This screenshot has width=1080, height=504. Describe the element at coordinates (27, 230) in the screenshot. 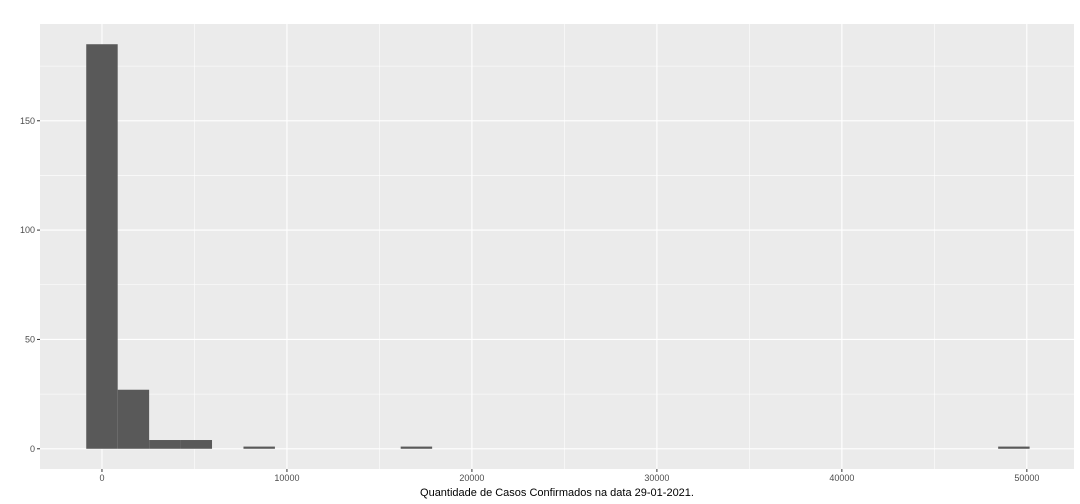

I see `y-tick-label: 100` at that location.